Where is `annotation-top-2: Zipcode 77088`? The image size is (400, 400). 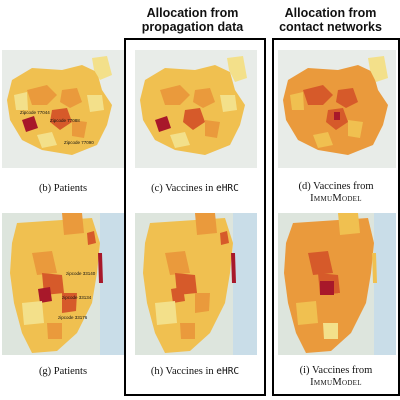
annotation-top-2: Zipcode 77088 is located at coordinates (65, 120).